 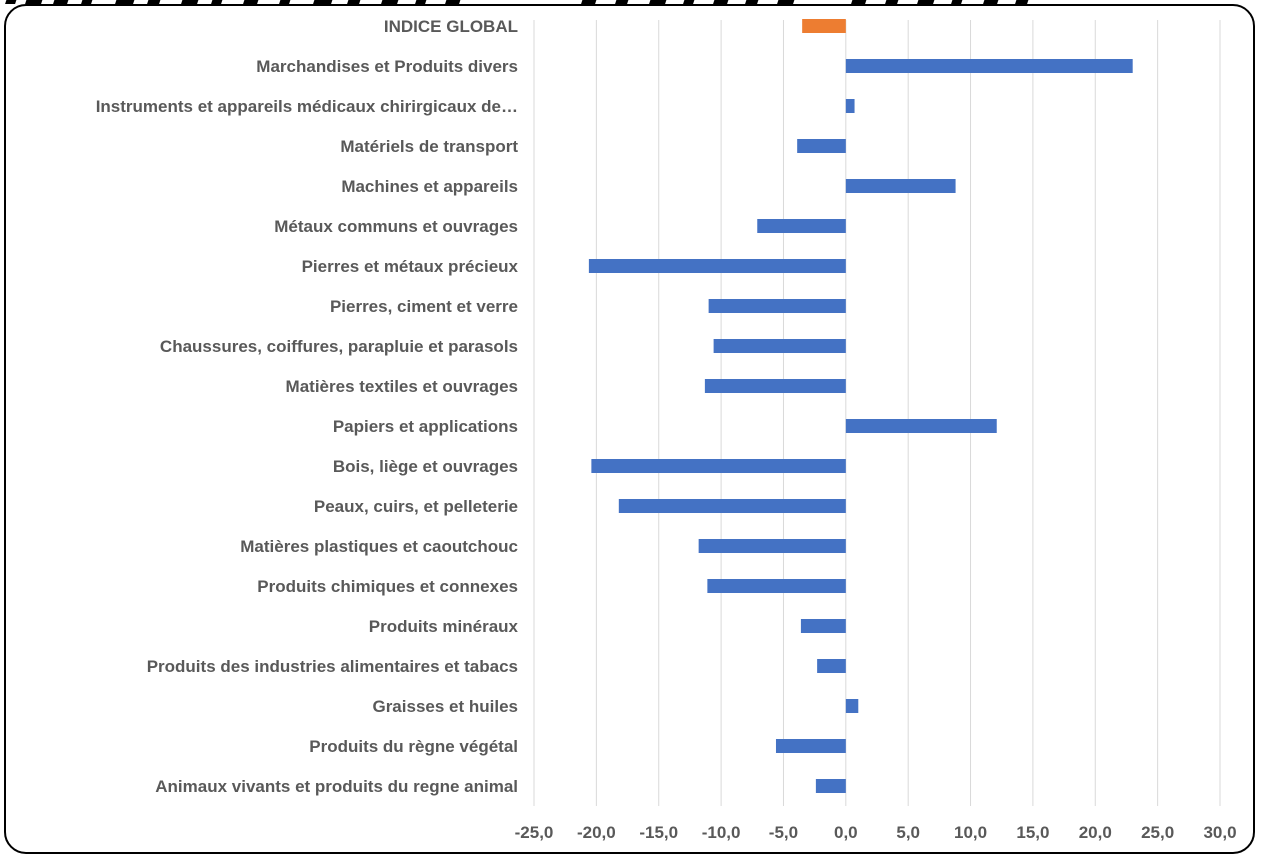 I want to click on category-label: Pierres et métaux précieux, so click(x=410, y=266).